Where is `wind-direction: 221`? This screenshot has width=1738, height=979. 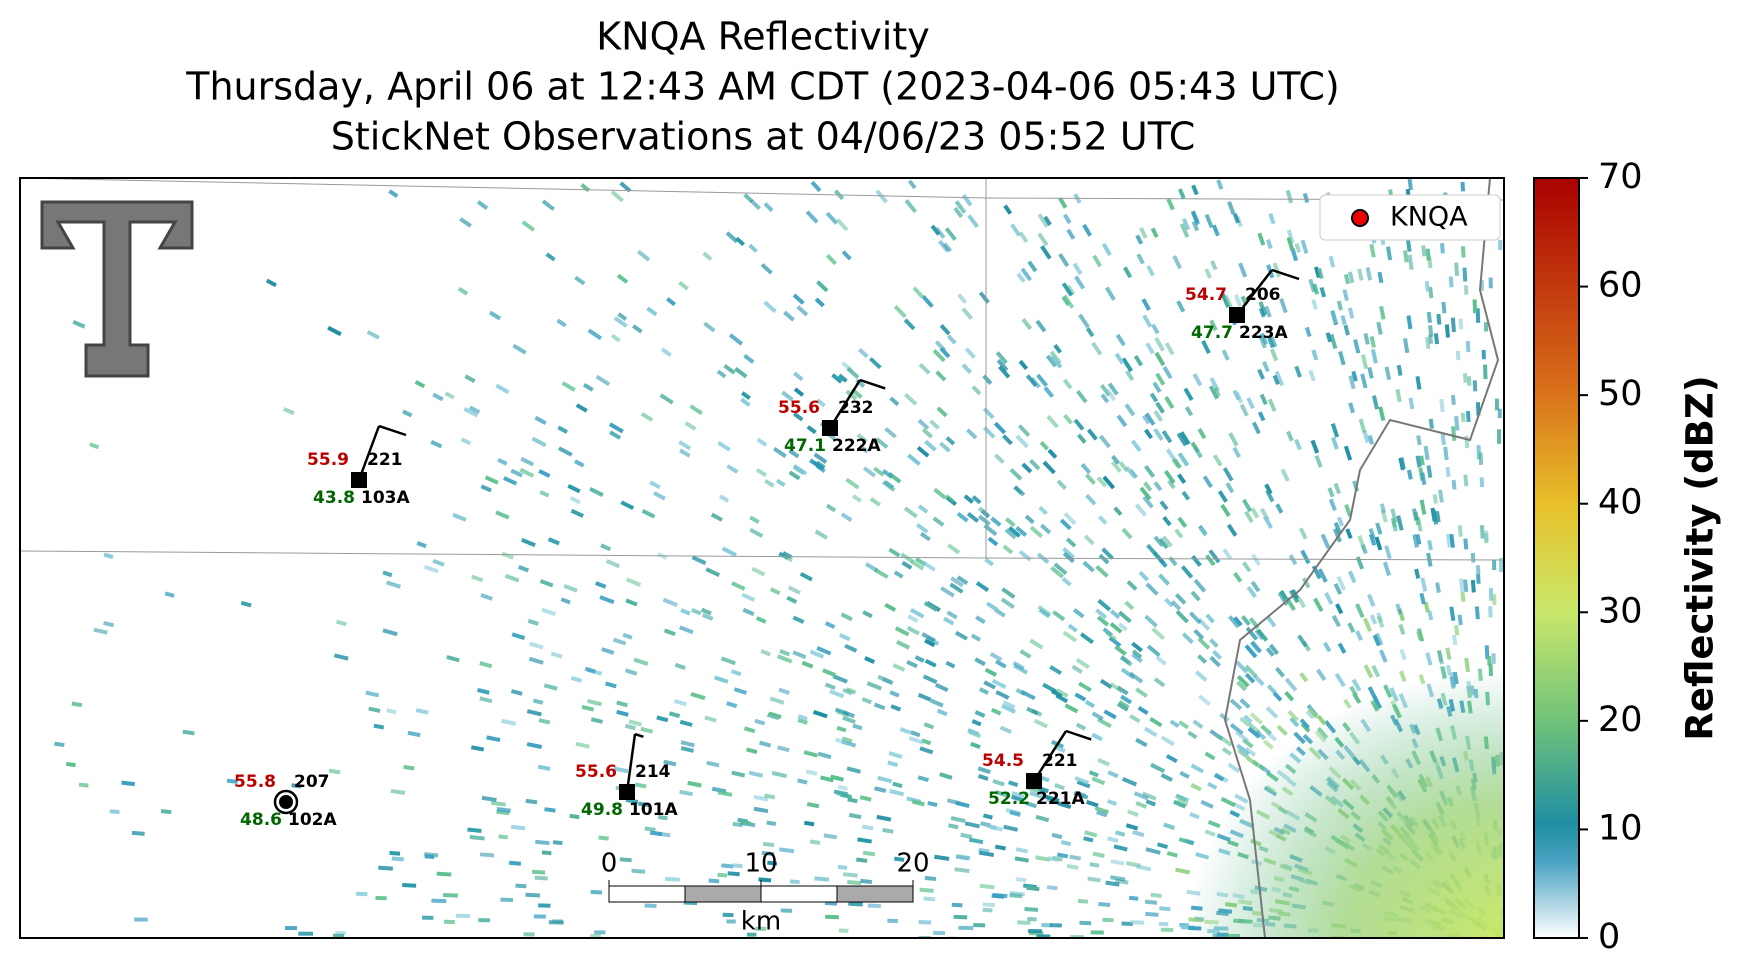
wind-direction: 221 is located at coordinates (385, 460).